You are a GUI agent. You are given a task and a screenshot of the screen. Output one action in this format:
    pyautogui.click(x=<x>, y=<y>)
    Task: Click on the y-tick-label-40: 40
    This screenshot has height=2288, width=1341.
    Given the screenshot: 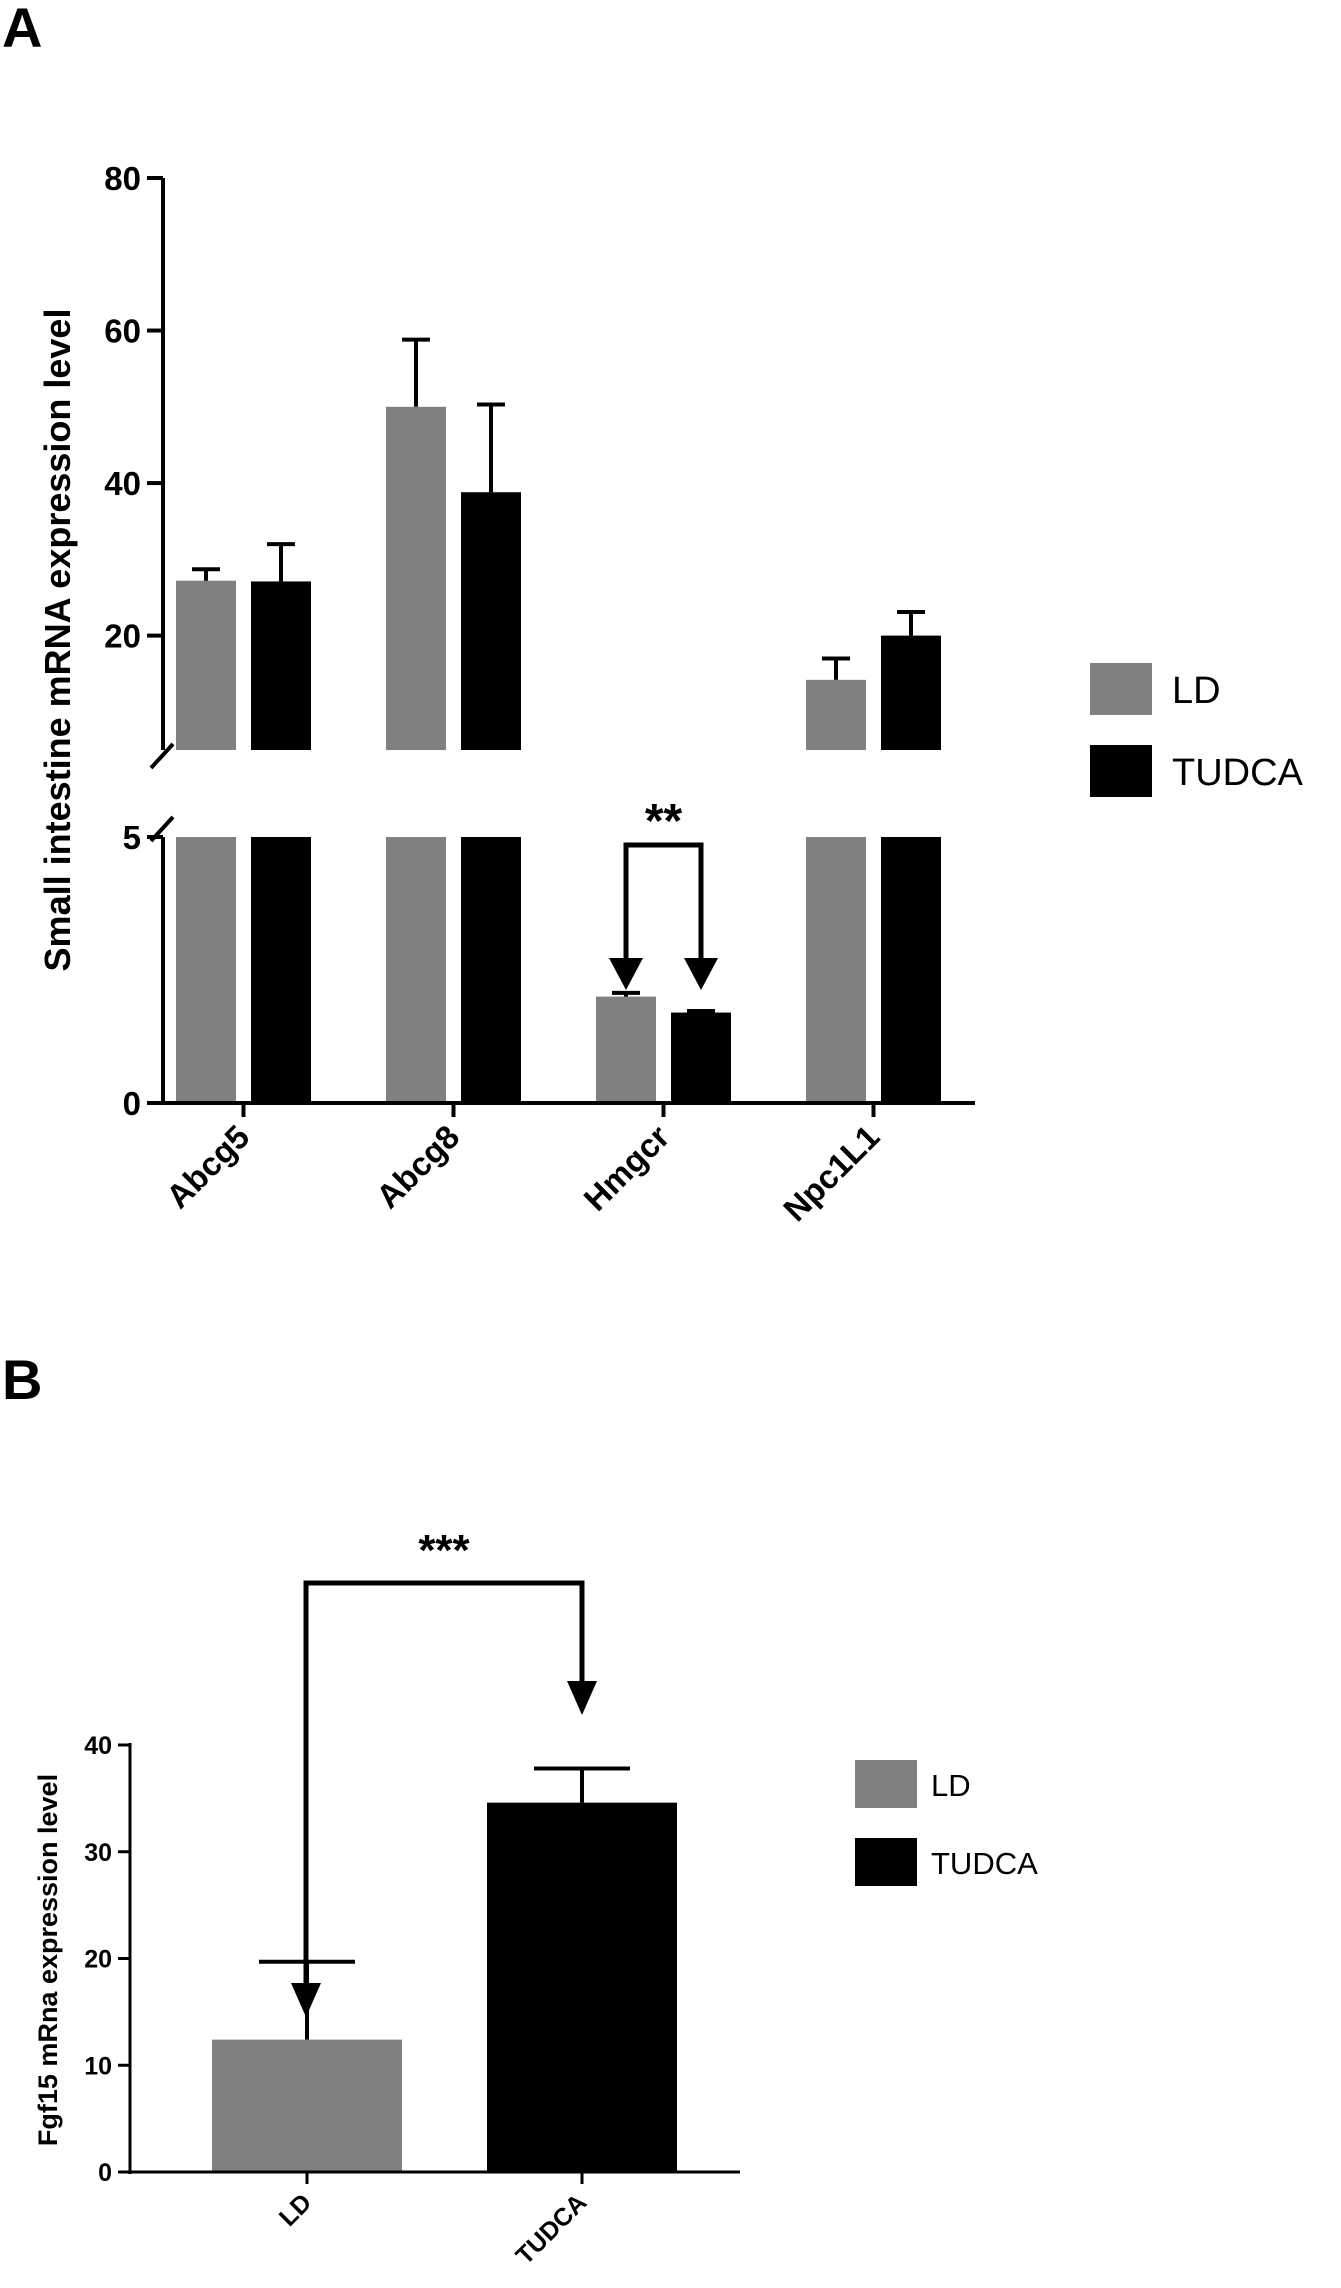 What is the action you would take?
    pyautogui.click(x=122, y=483)
    